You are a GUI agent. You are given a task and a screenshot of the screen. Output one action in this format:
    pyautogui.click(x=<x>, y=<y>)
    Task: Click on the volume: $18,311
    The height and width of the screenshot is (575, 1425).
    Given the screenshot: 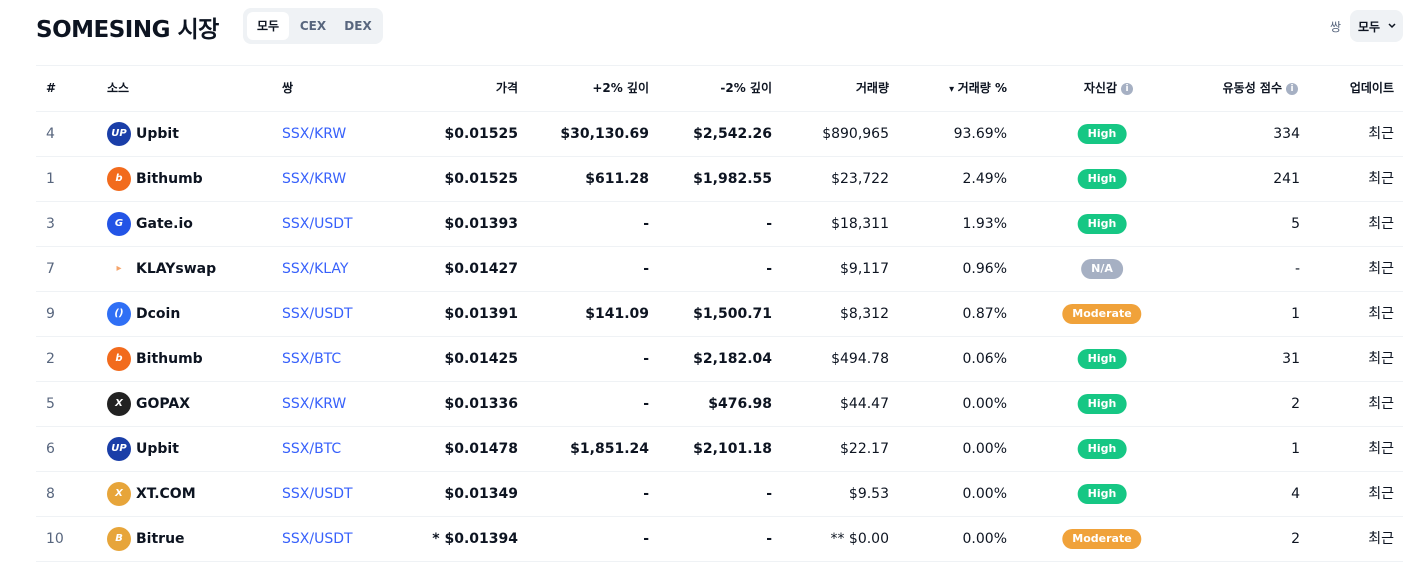 What is the action you would take?
    pyautogui.click(x=860, y=224)
    